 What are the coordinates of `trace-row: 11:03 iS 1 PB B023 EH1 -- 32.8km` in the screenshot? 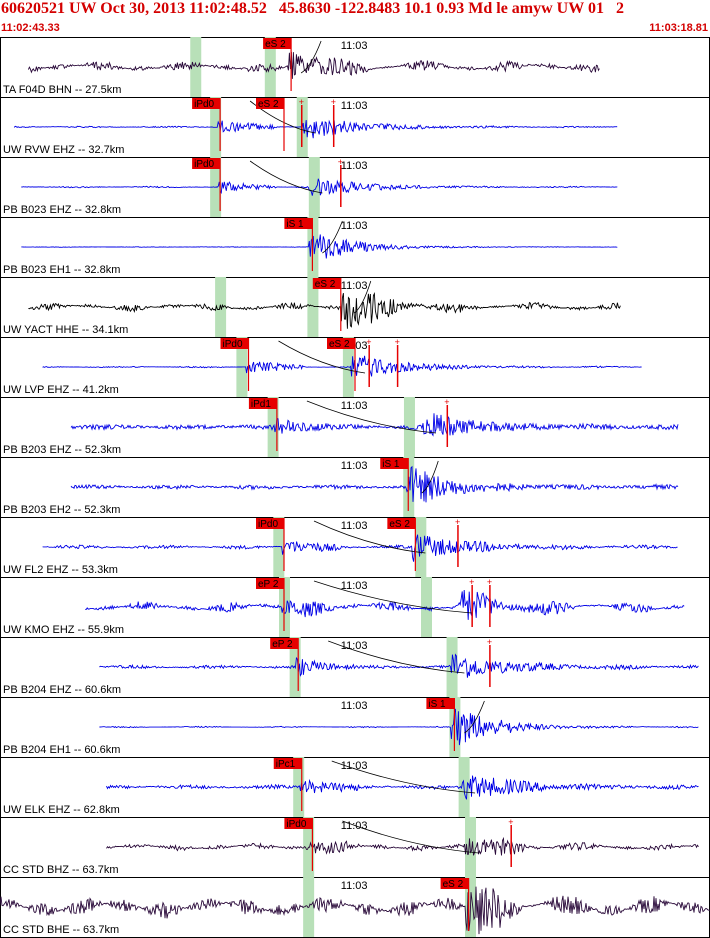 It's located at (355, 247).